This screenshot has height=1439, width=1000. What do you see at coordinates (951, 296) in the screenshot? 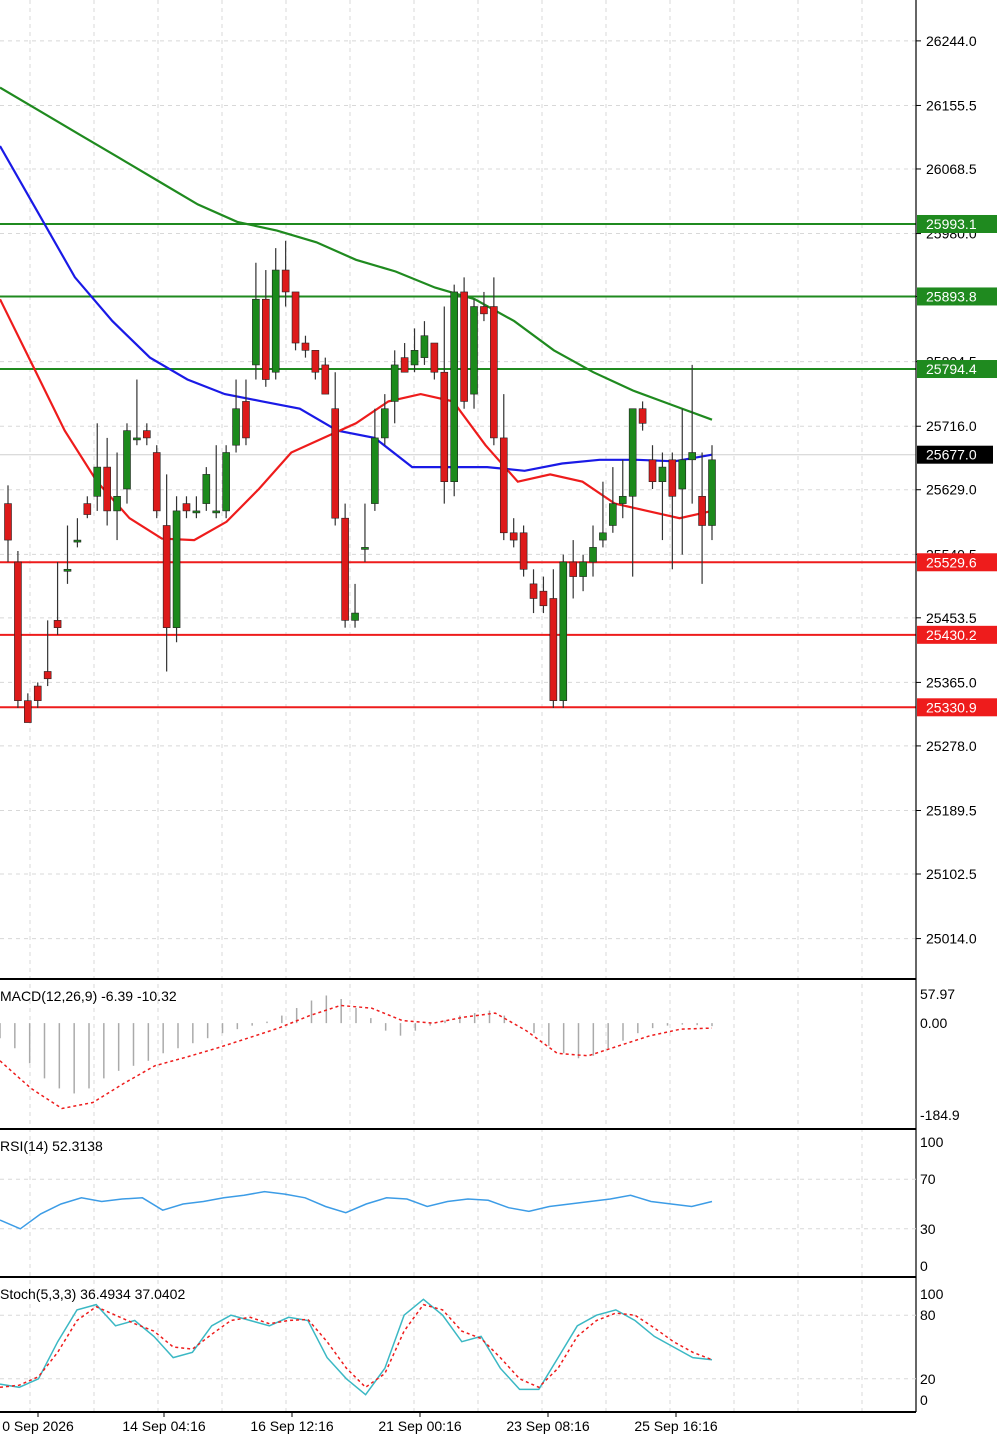
I see `resistance-level-value: 25893.8` at bounding box center [951, 296].